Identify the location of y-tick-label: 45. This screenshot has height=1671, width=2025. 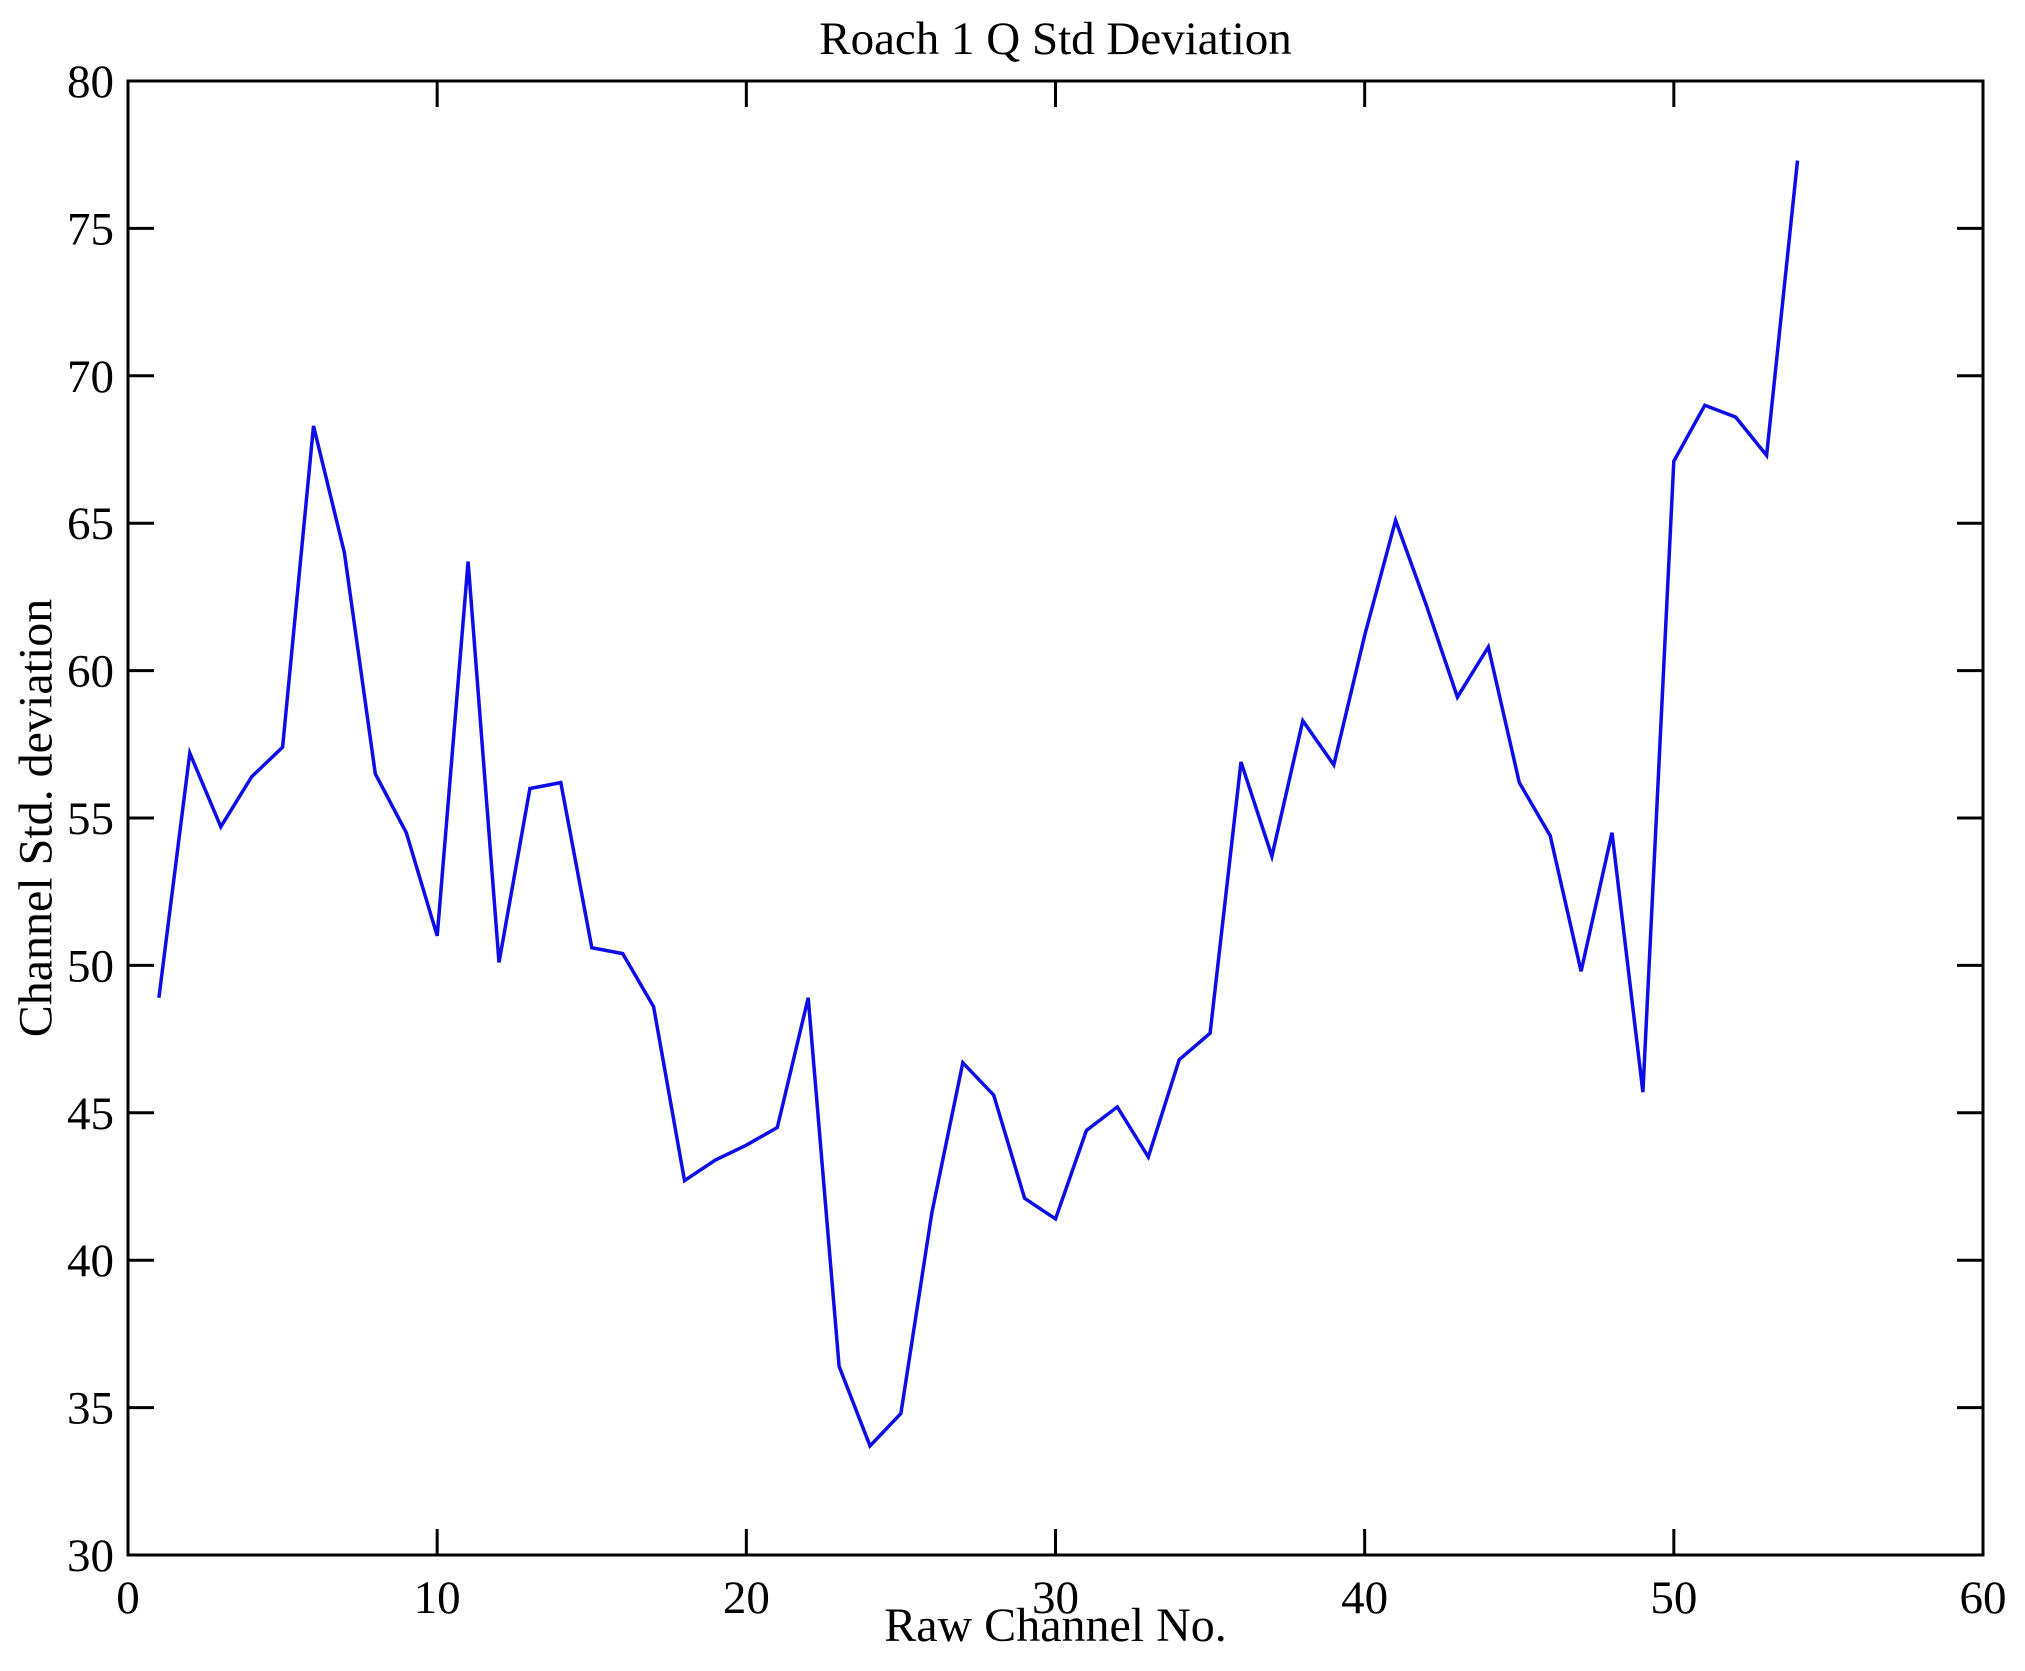
(90, 1114).